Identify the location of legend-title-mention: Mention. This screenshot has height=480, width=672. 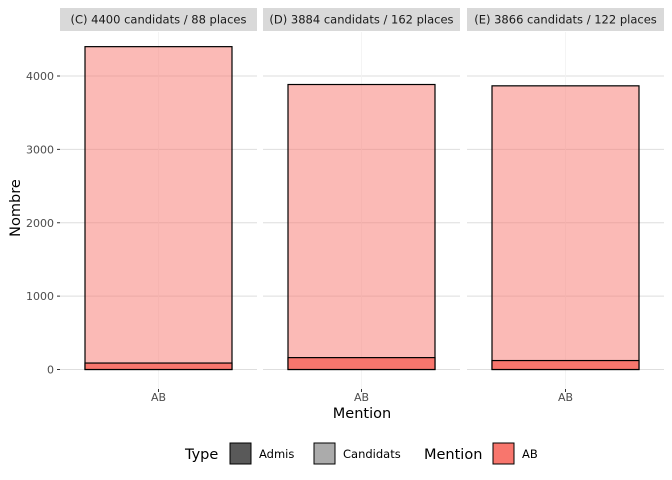
(453, 455).